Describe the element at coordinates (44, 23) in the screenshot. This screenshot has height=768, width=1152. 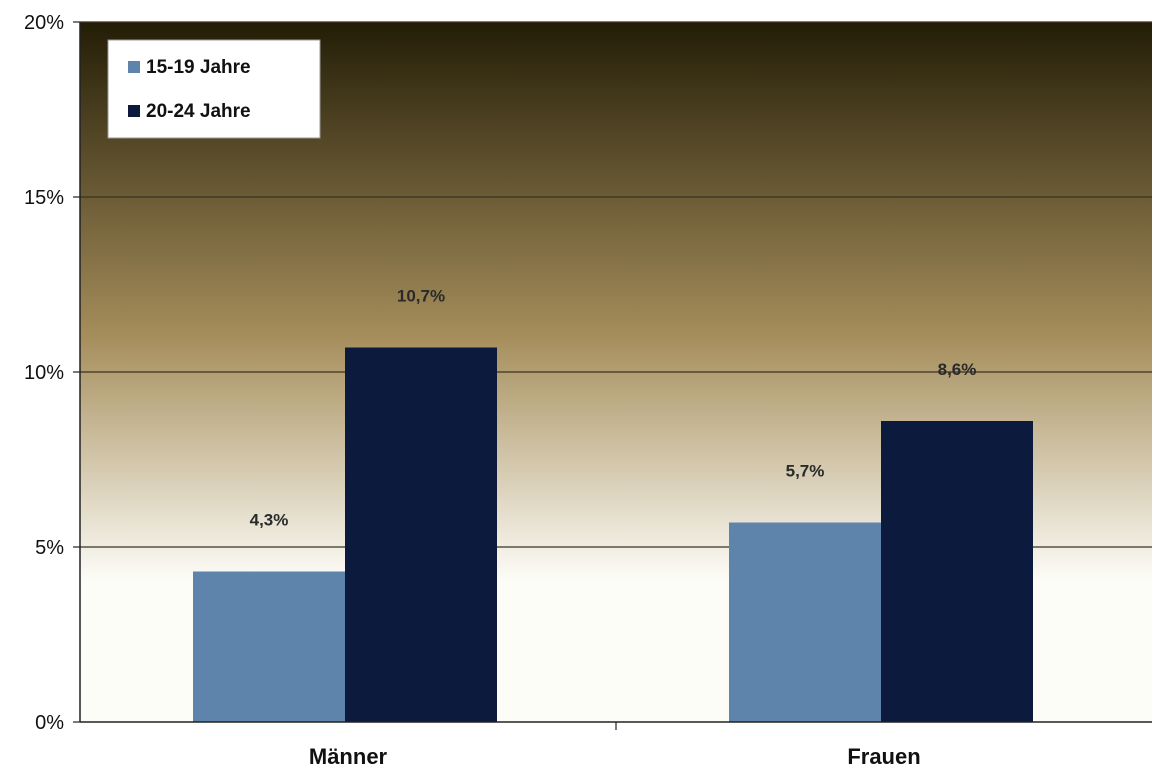
I see `y-tick-label: 20%` at that location.